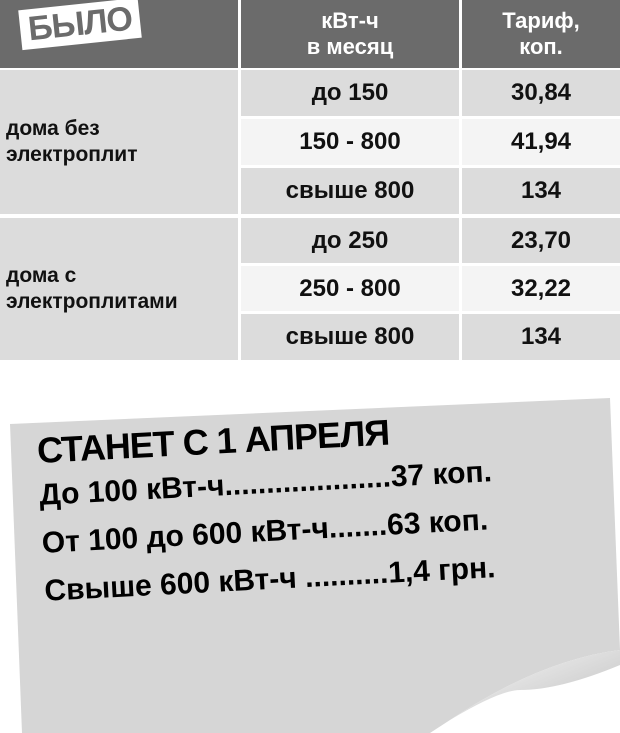 This screenshot has height=733, width=620. I want to click on line-price: 1,4 грн., so click(442, 570).